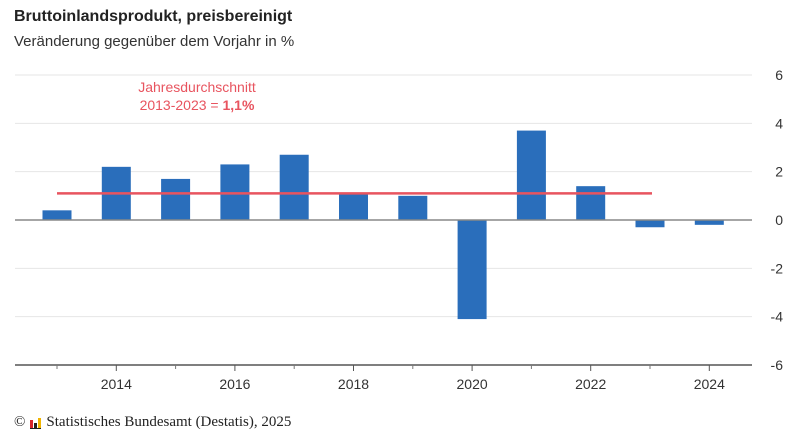  What do you see at coordinates (36, 423) in the screenshot?
I see `destatis-logo-icon` at bounding box center [36, 423].